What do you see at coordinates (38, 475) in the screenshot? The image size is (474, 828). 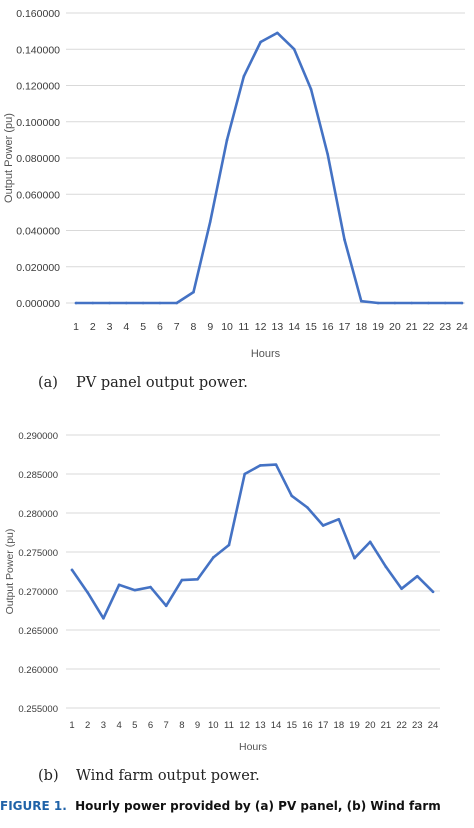 I see `y-tick-label: 0.285000` at bounding box center [38, 475].